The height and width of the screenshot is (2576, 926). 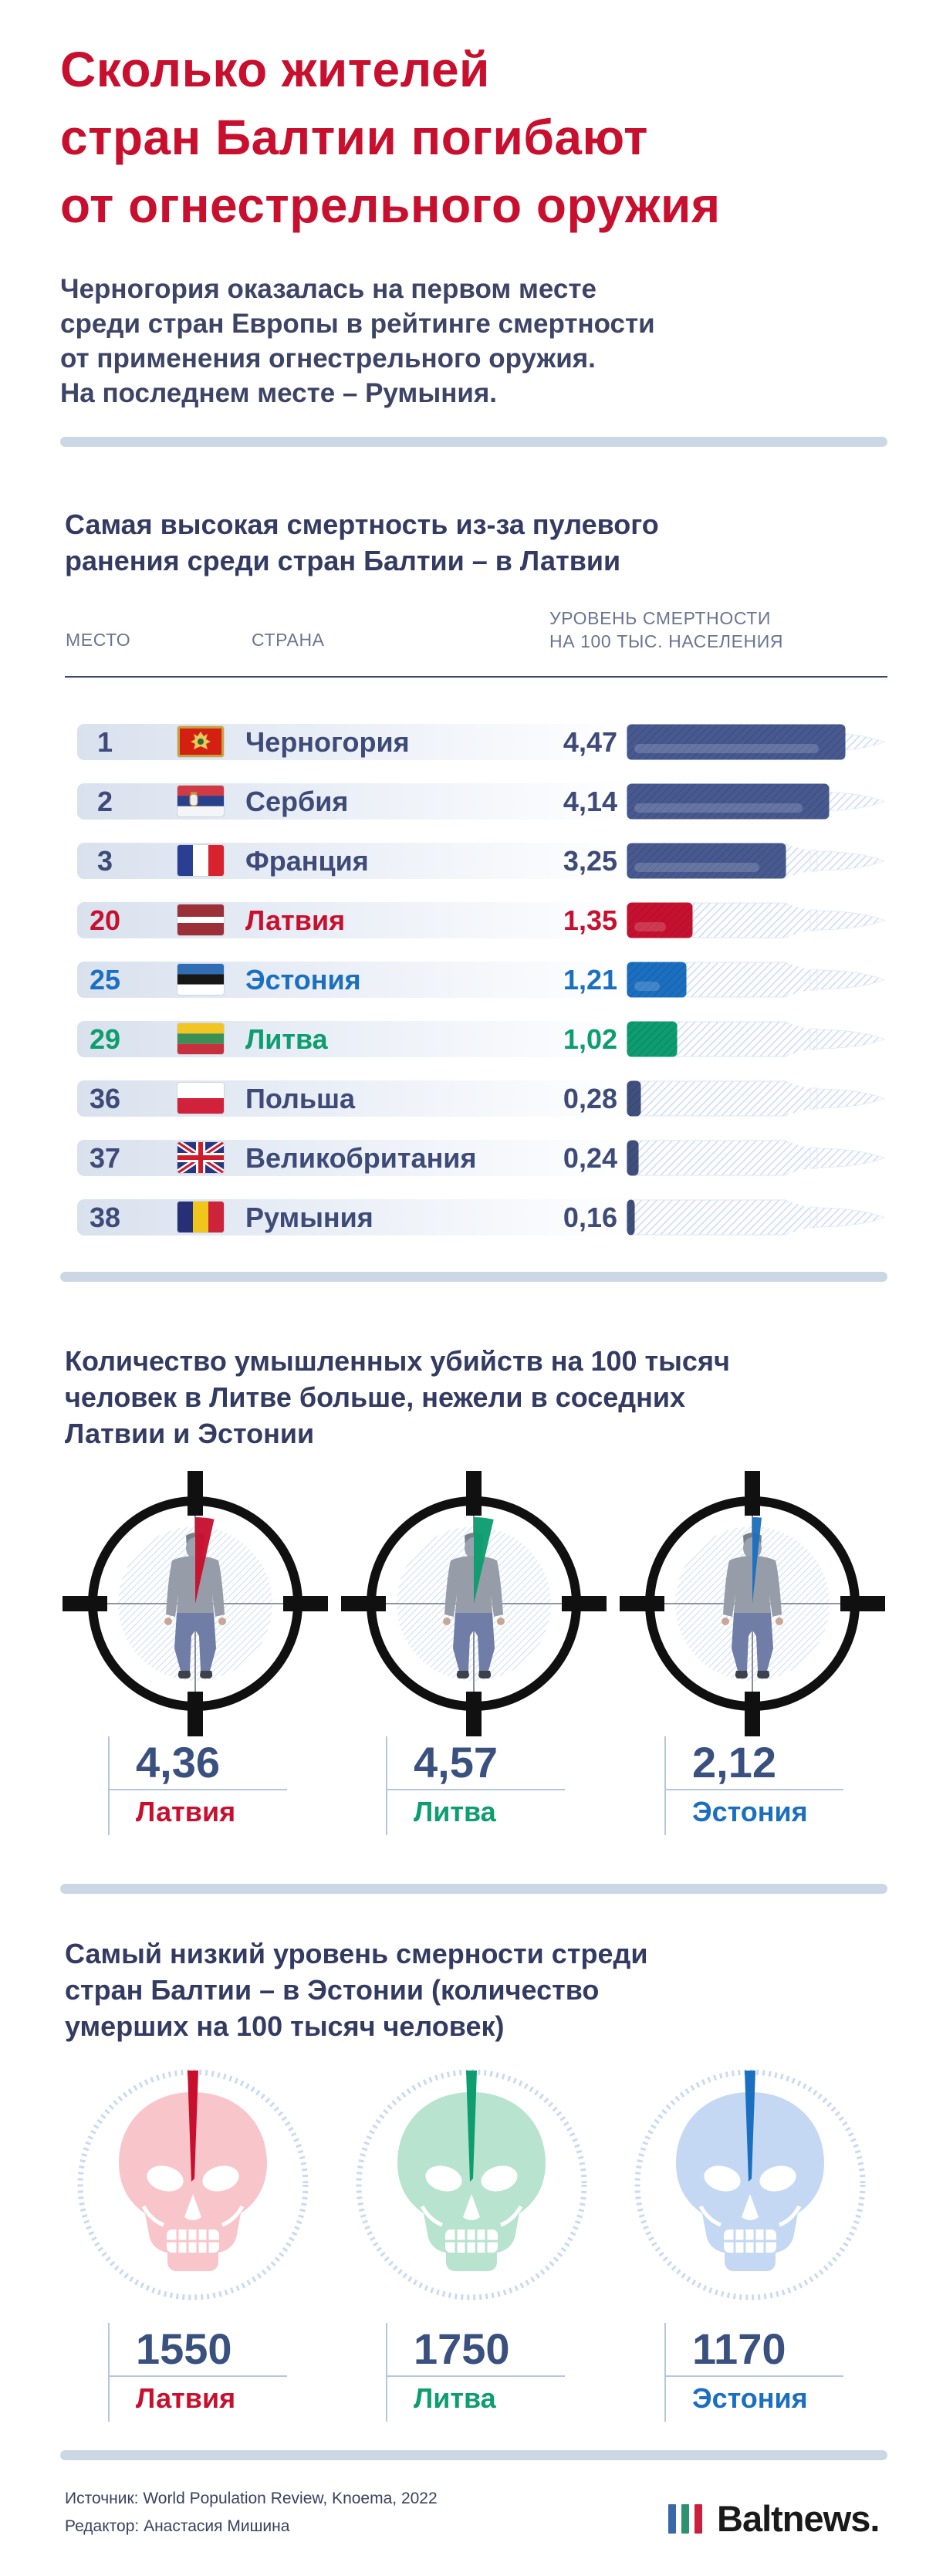 I want to click on heading-line: умерших на 100 тысяч человек), so click(x=285, y=2026).